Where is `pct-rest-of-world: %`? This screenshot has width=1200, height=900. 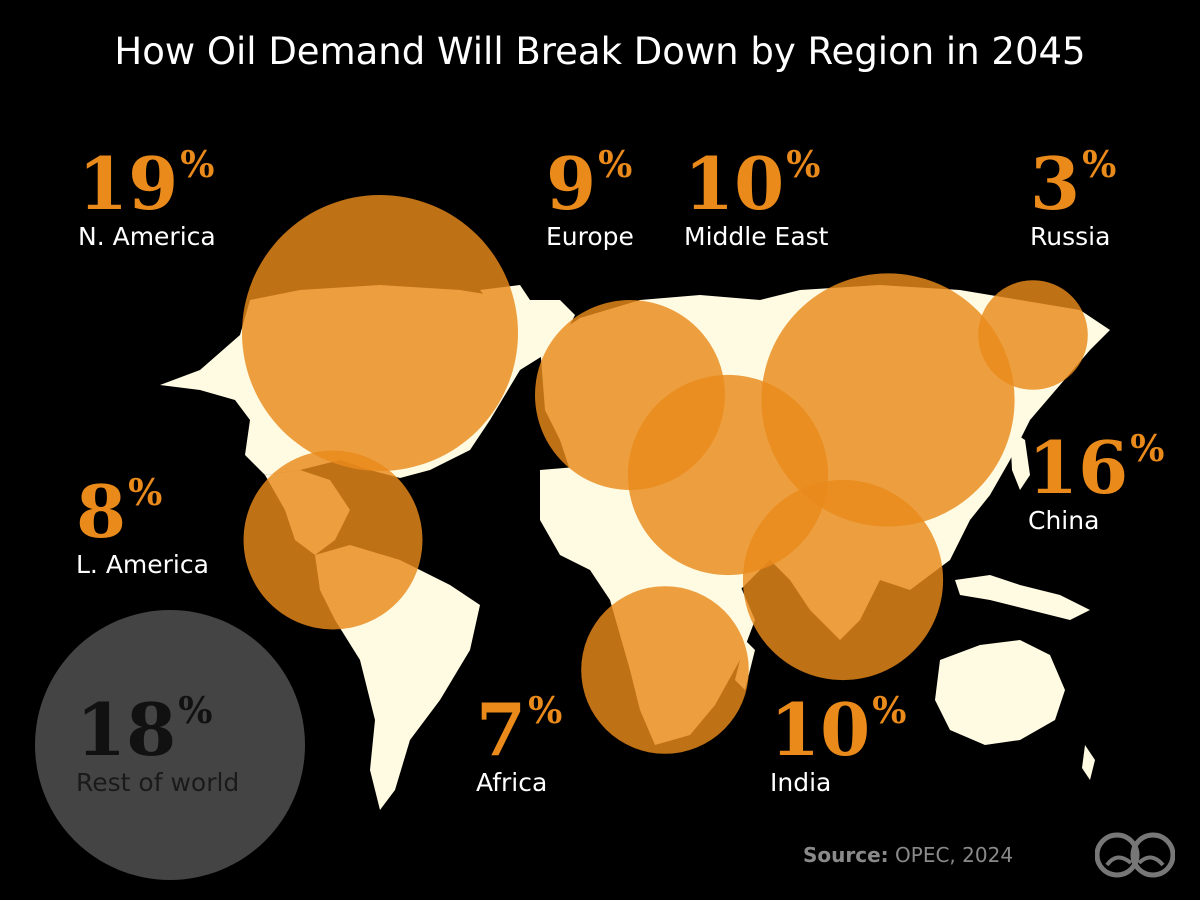 pct-rest-of-world: % is located at coordinates (195, 711).